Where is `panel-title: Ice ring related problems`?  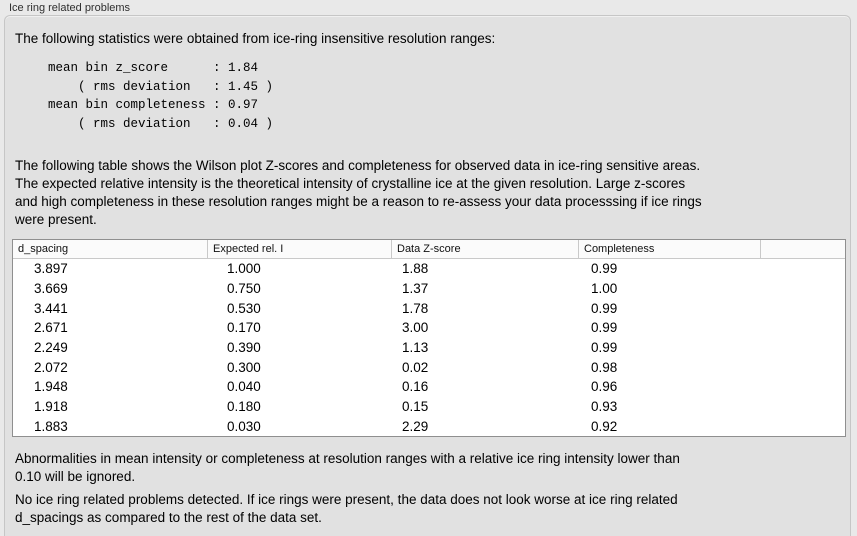 panel-title: Ice ring related problems is located at coordinates (70, 8).